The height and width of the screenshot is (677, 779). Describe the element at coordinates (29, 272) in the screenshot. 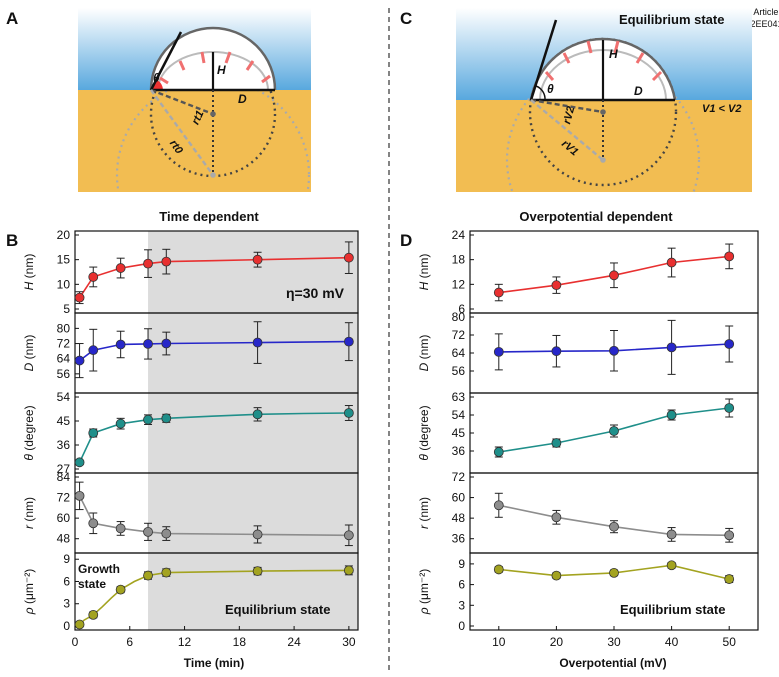

I see `y-axis-label-b-H: H (nm)` at that location.